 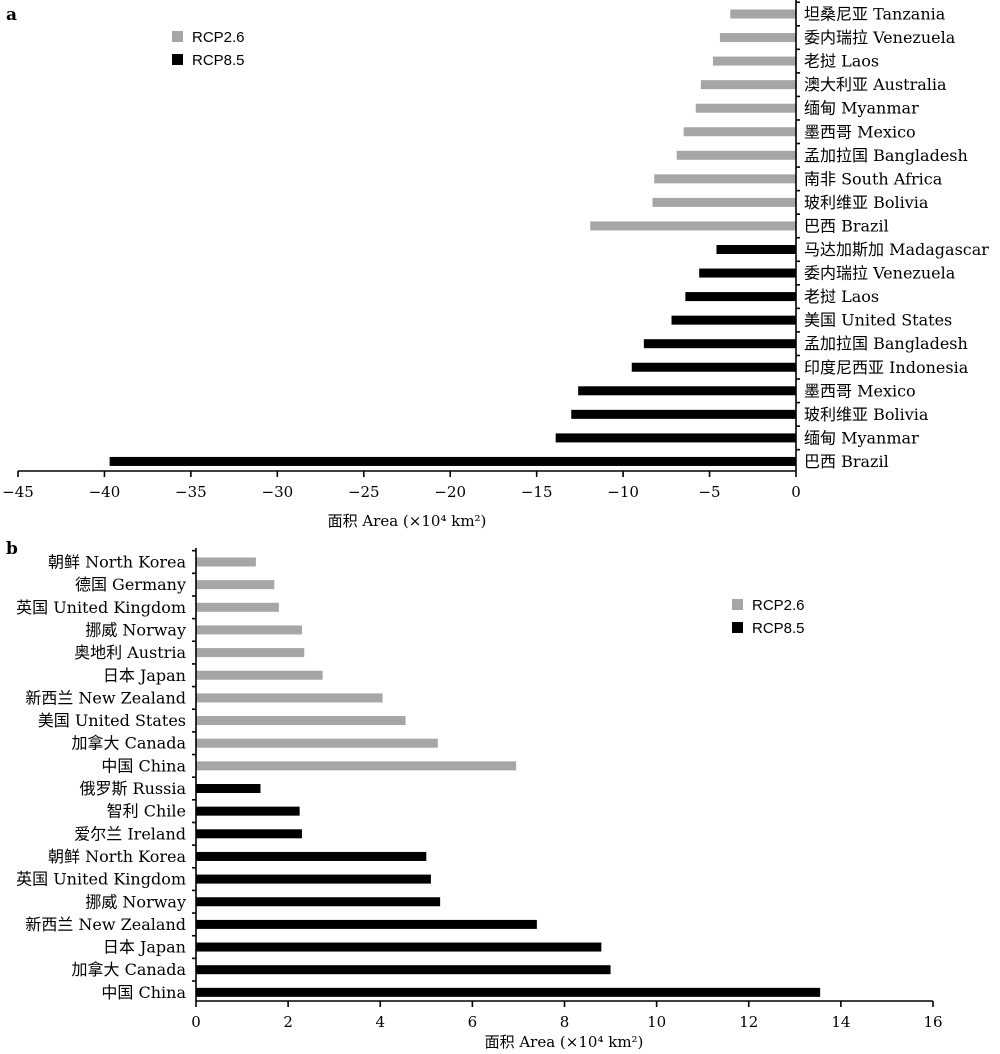 What do you see at coordinates (473, 1022) in the screenshot?
I see `panel-b-x-tick-label: 6` at bounding box center [473, 1022].